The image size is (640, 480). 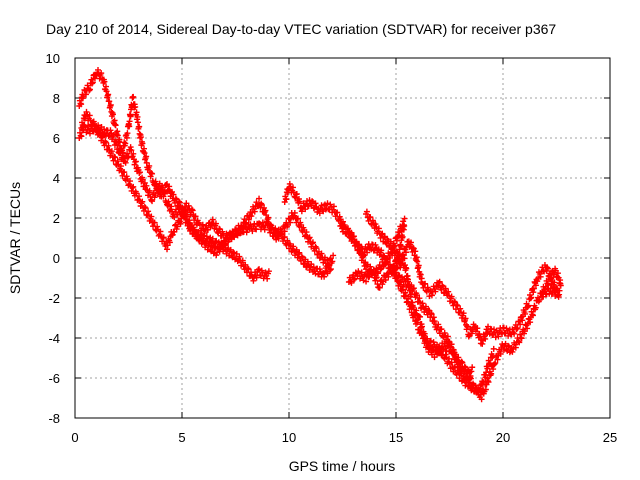 I want to click on x-axis-label: GPS time / hours, so click(x=342, y=466).